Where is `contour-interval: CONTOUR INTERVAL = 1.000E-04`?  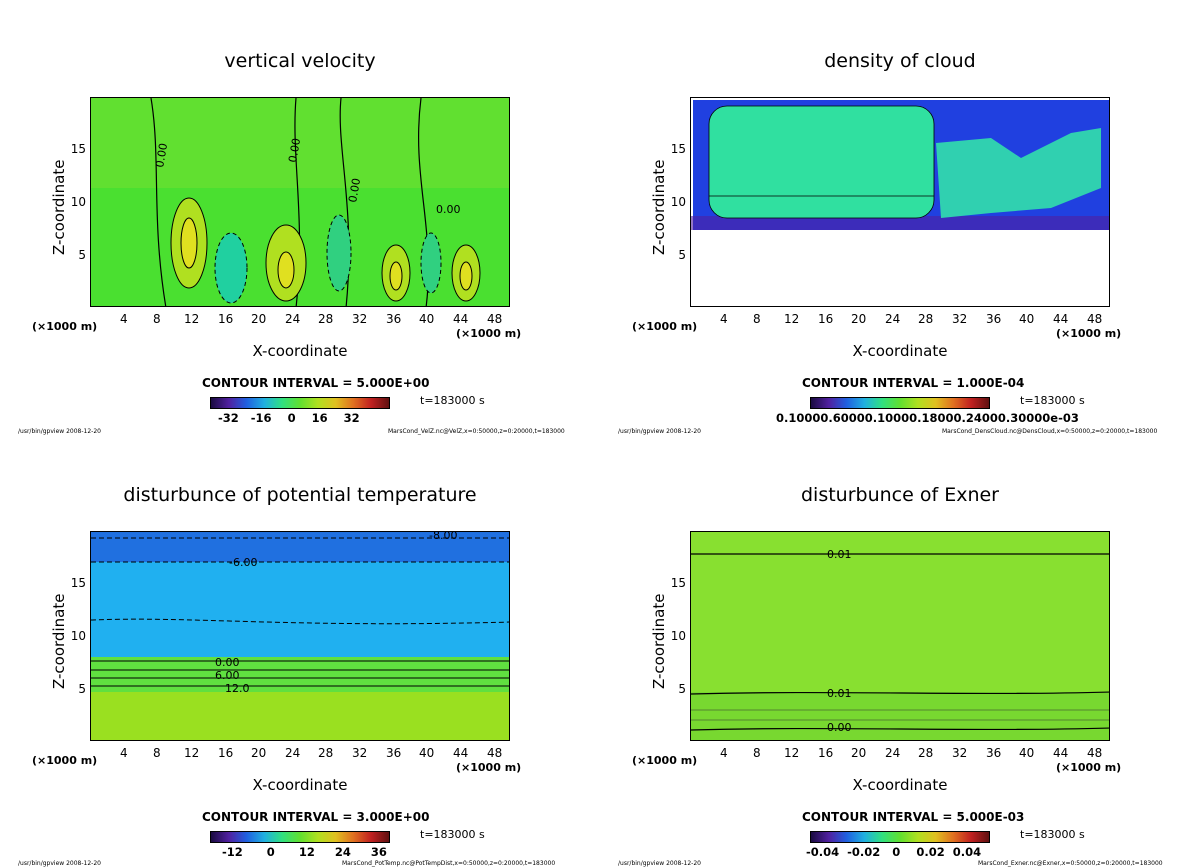 contour-interval: CONTOUR INTERVAL = 1.000E-04 is located at coordinates (913, 383).